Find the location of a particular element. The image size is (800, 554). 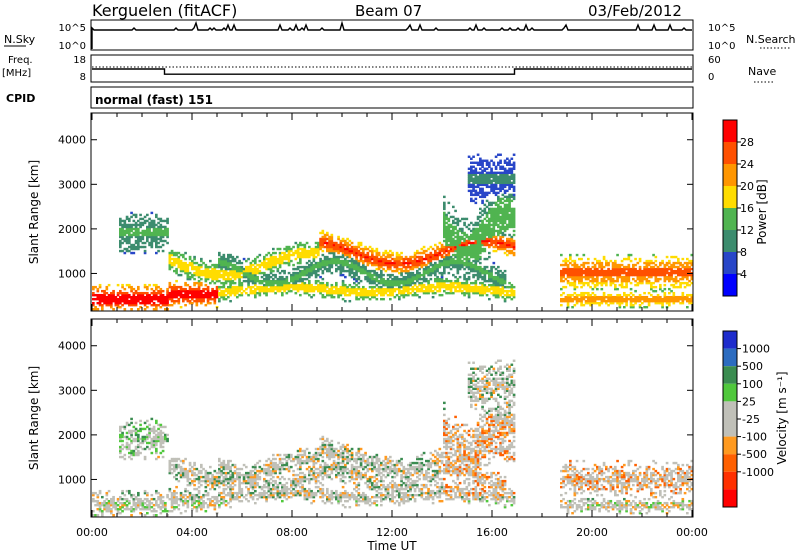

freq-right-label: Nave is located at coordinates (762, 71).